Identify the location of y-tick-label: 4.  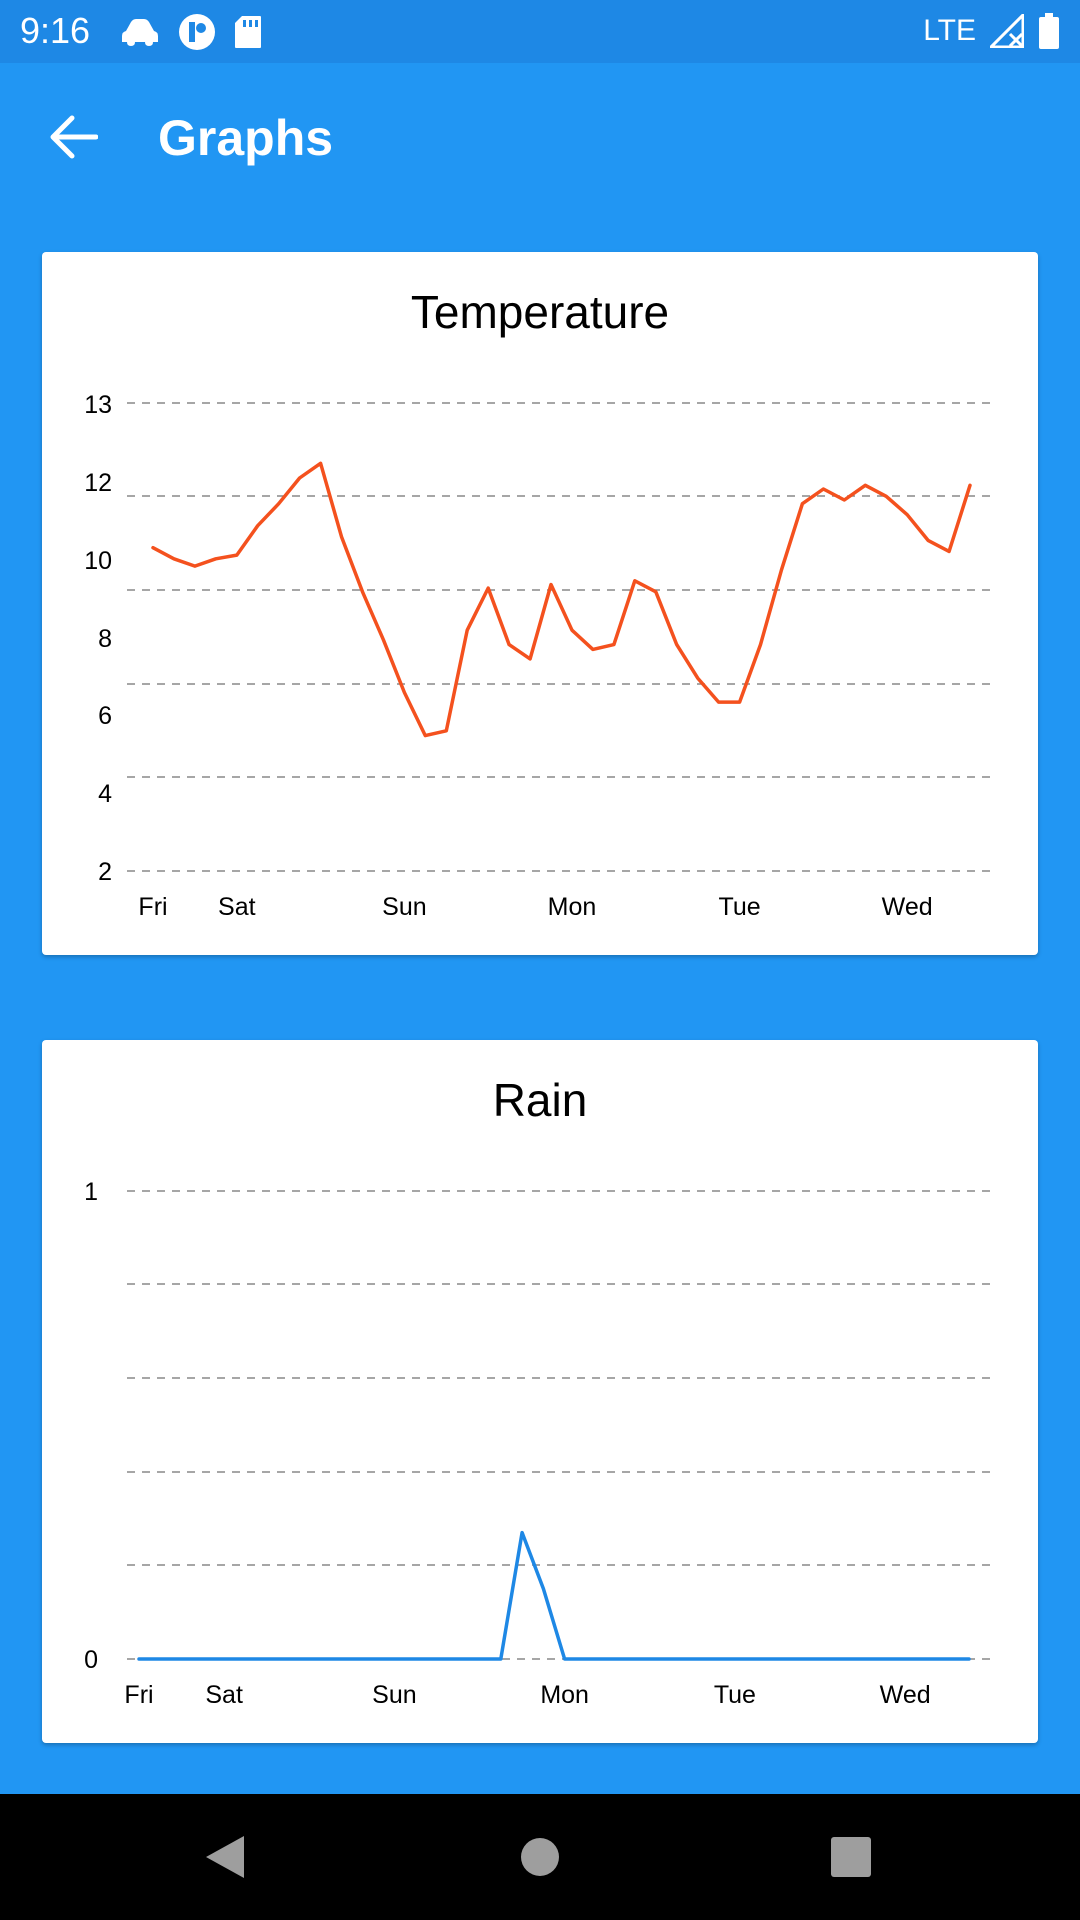
(105, 794).